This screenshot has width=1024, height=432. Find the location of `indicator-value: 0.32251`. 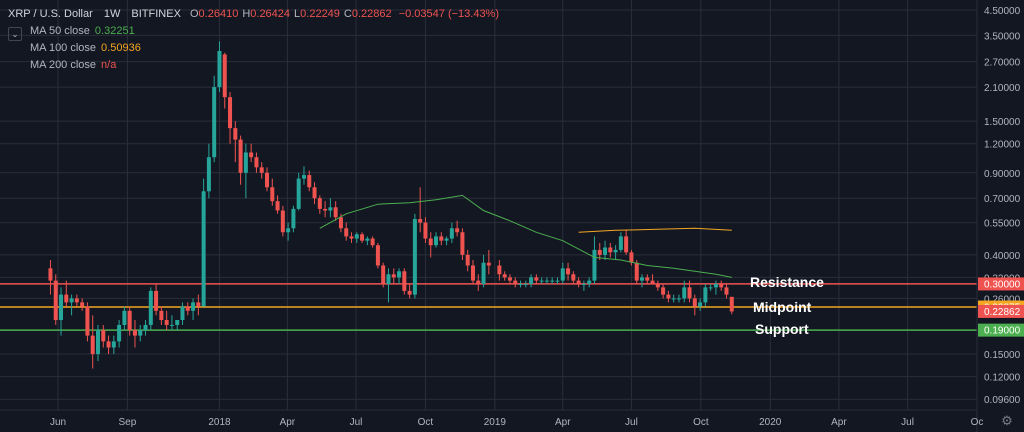

indicator-value: 0.32251 is located at coordinates (114, 31).